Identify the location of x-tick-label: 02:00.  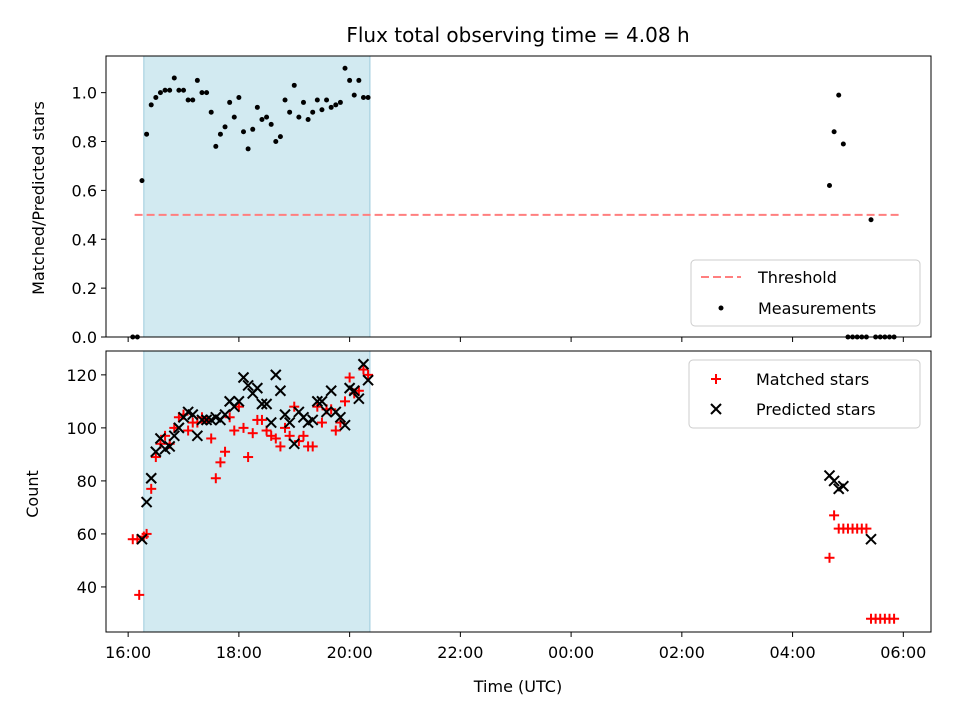
(682, 652).